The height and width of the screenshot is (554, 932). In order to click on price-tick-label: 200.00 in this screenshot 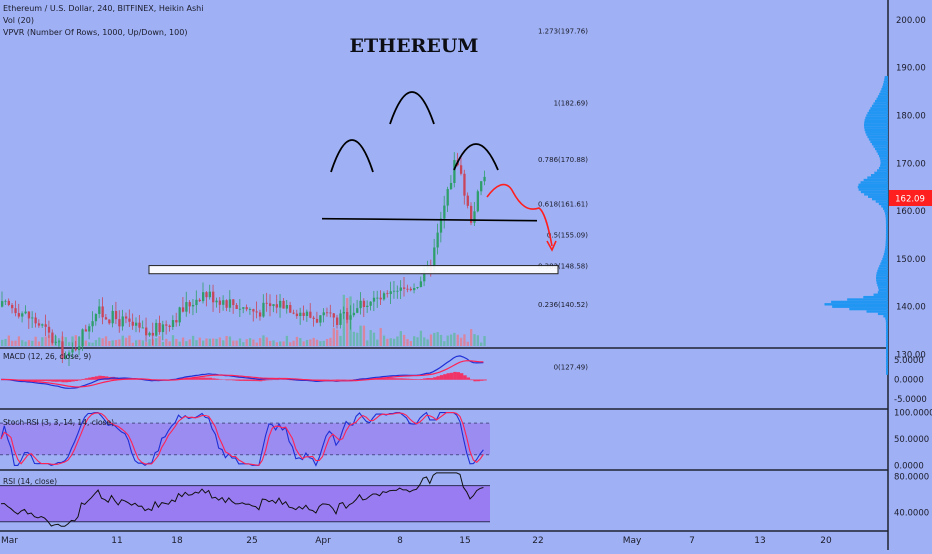, I will do `click(911, 21)`.